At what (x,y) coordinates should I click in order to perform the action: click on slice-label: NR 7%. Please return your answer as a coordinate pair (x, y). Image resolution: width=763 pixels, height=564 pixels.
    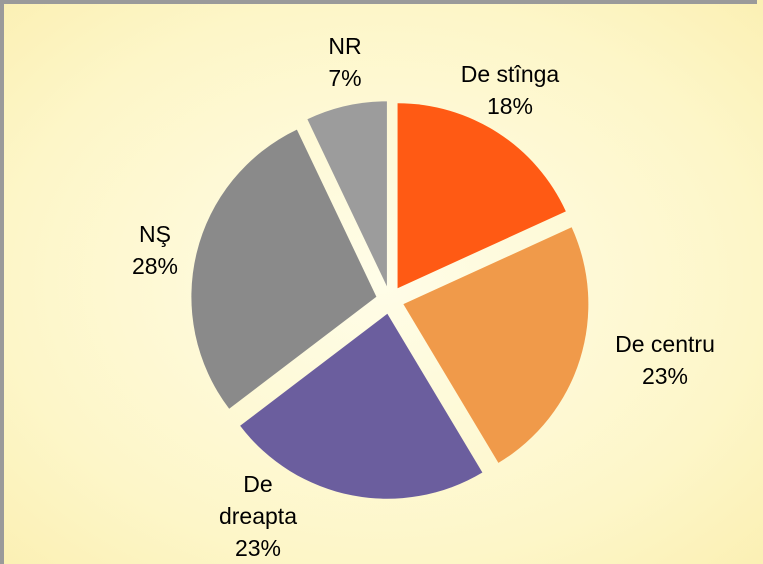
    Looking at the image, I should click on (345, 62).